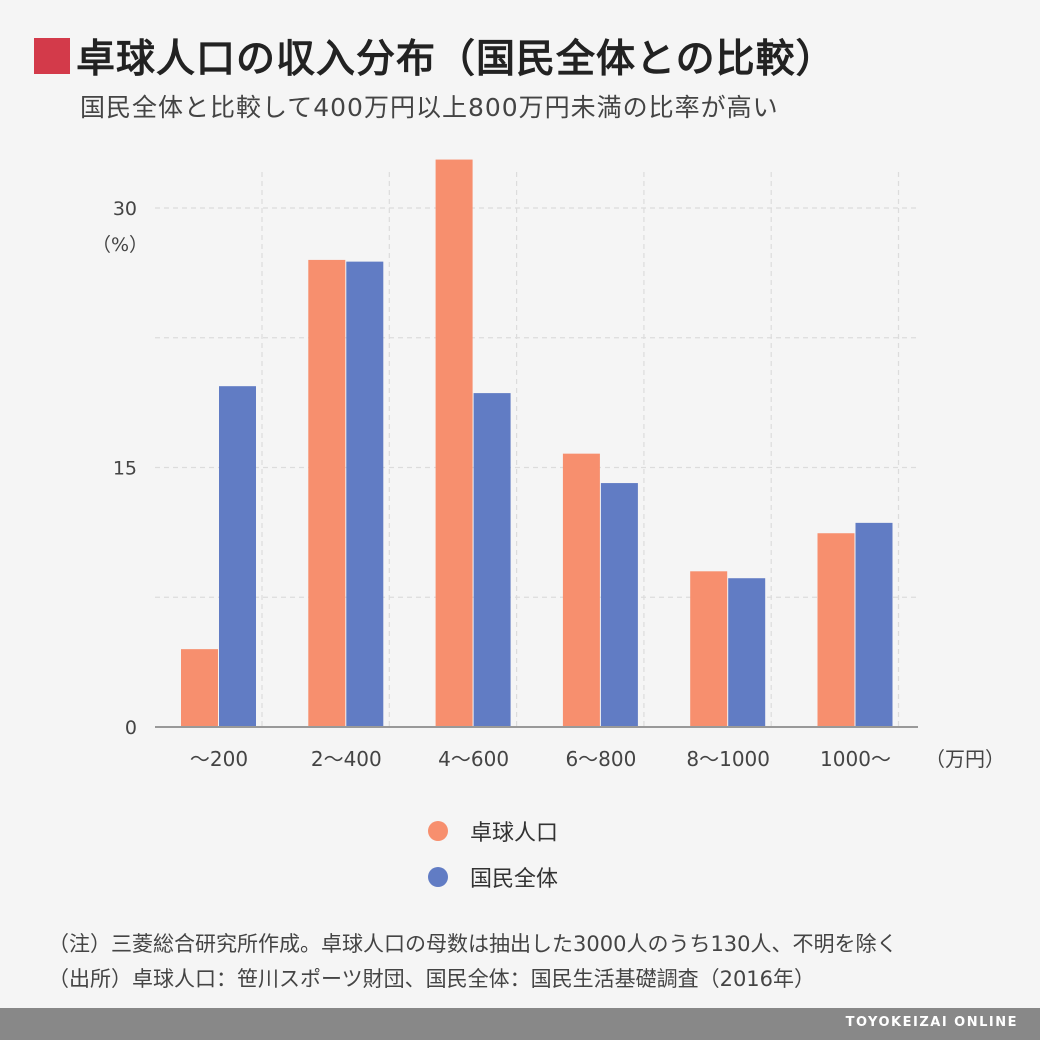 The image size is (1040, 1040). Describe the element at coordinates (855, 759) in the screenshot. I see `x-tick-label: 1000～` at that location.